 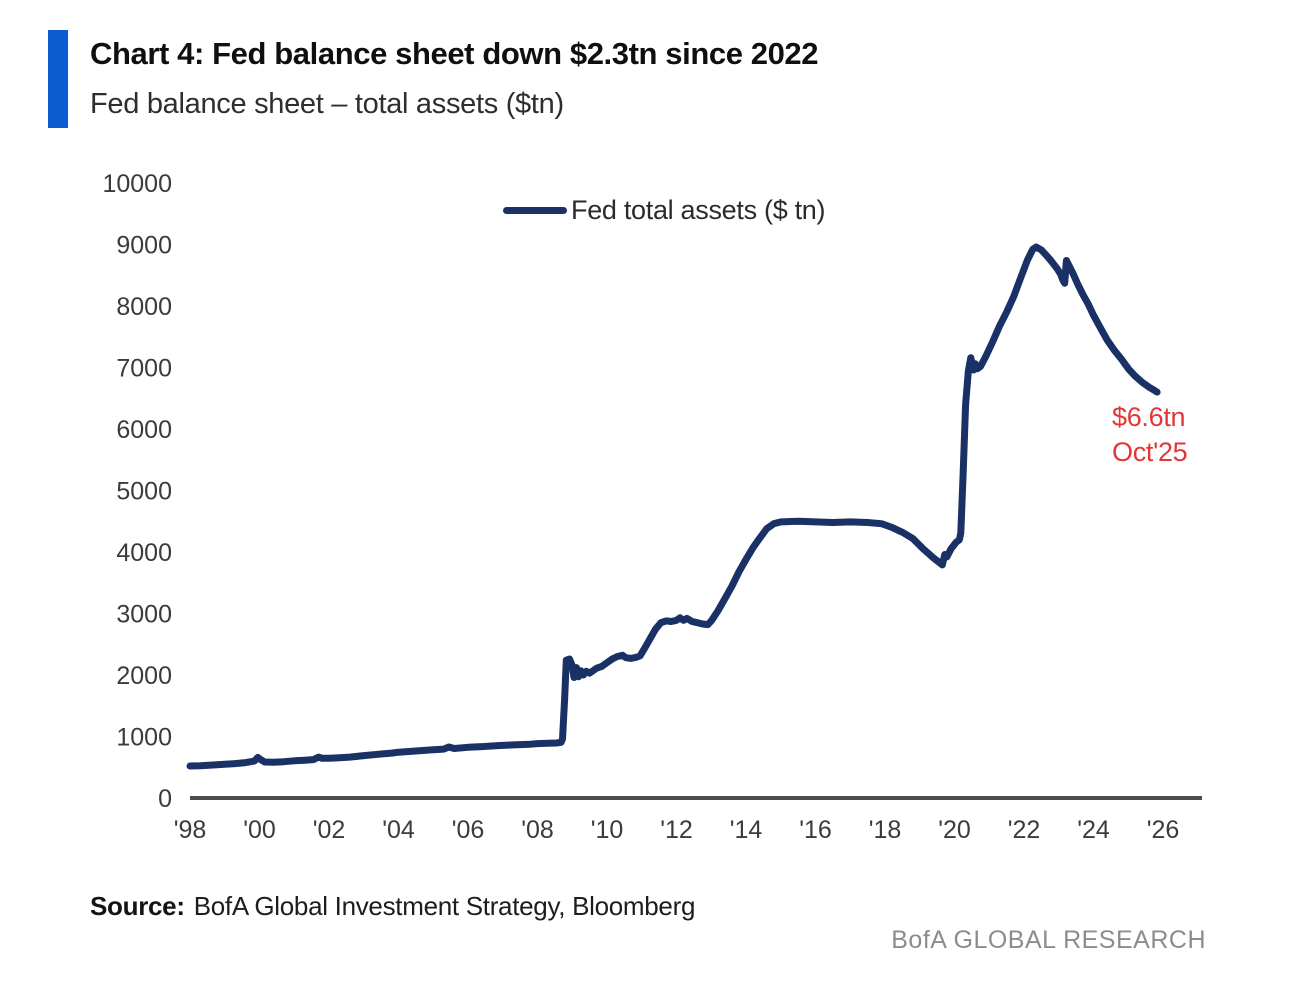 I want to click on brand-footer: BofA GLOBAL RESEARCH, so click(x=1048, y=940).